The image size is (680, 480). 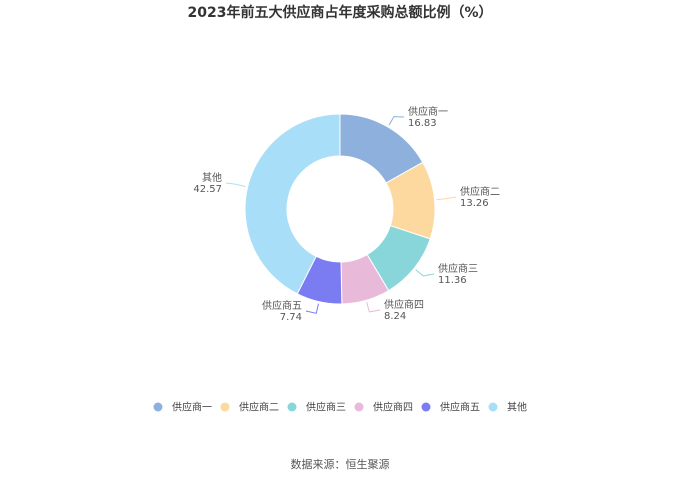 I want to click on legend-label-4: 供应商四, so click(x=393, y=407).